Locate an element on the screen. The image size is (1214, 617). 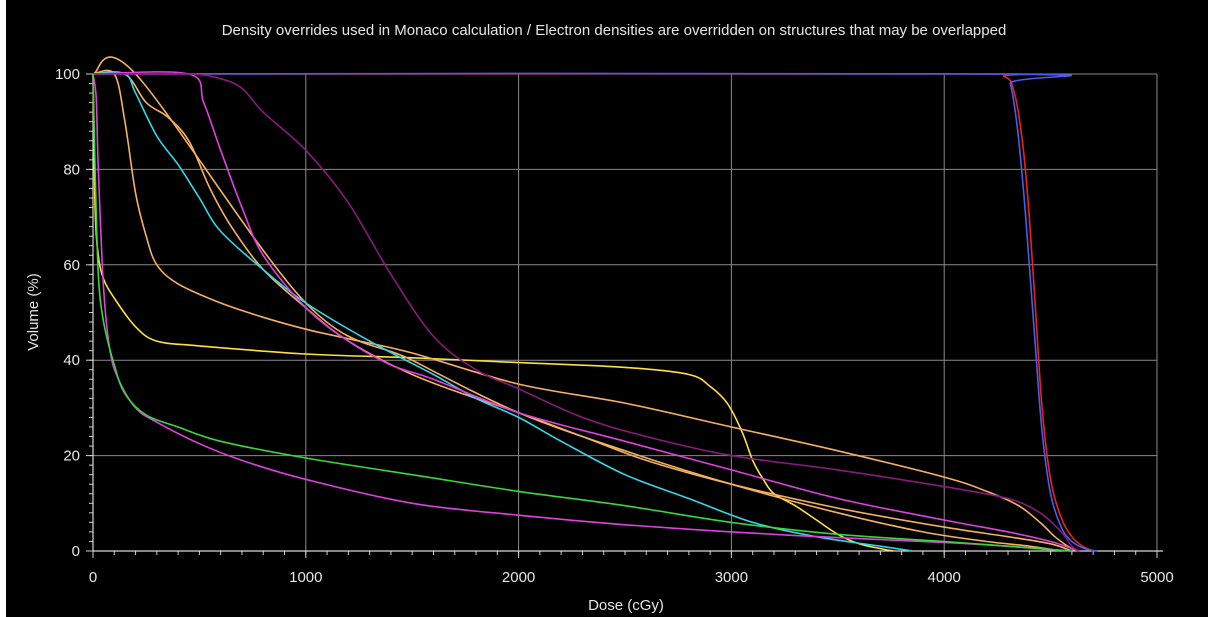
y-tick-label: 80 is located at coordinates (71, 169).